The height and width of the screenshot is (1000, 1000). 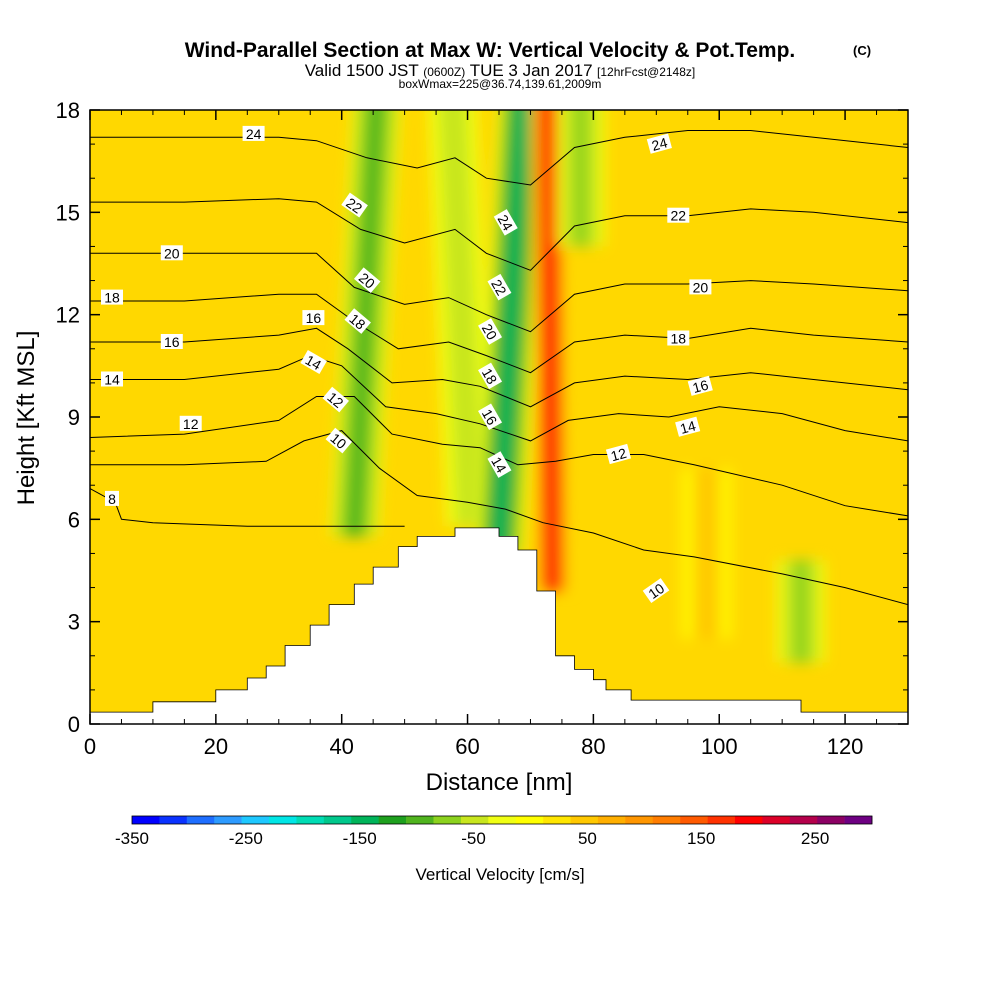 What do you see at coordinates (499, 874) in the screenshot?
I see `colorbar-label: Vertical Velocity [cm/s]` at bounding box center [499, 874].